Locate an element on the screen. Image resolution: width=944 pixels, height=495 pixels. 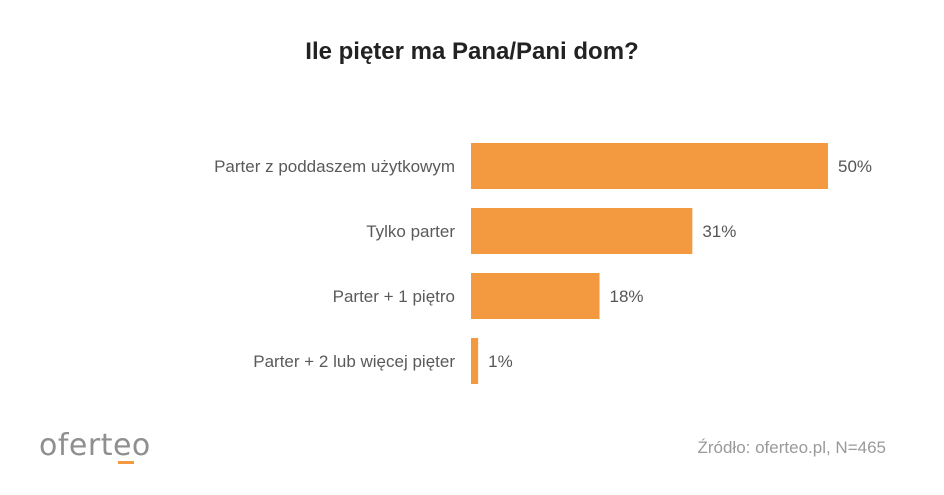
category-label: Parter + 1 piętro is located at coordinates (394, 296).